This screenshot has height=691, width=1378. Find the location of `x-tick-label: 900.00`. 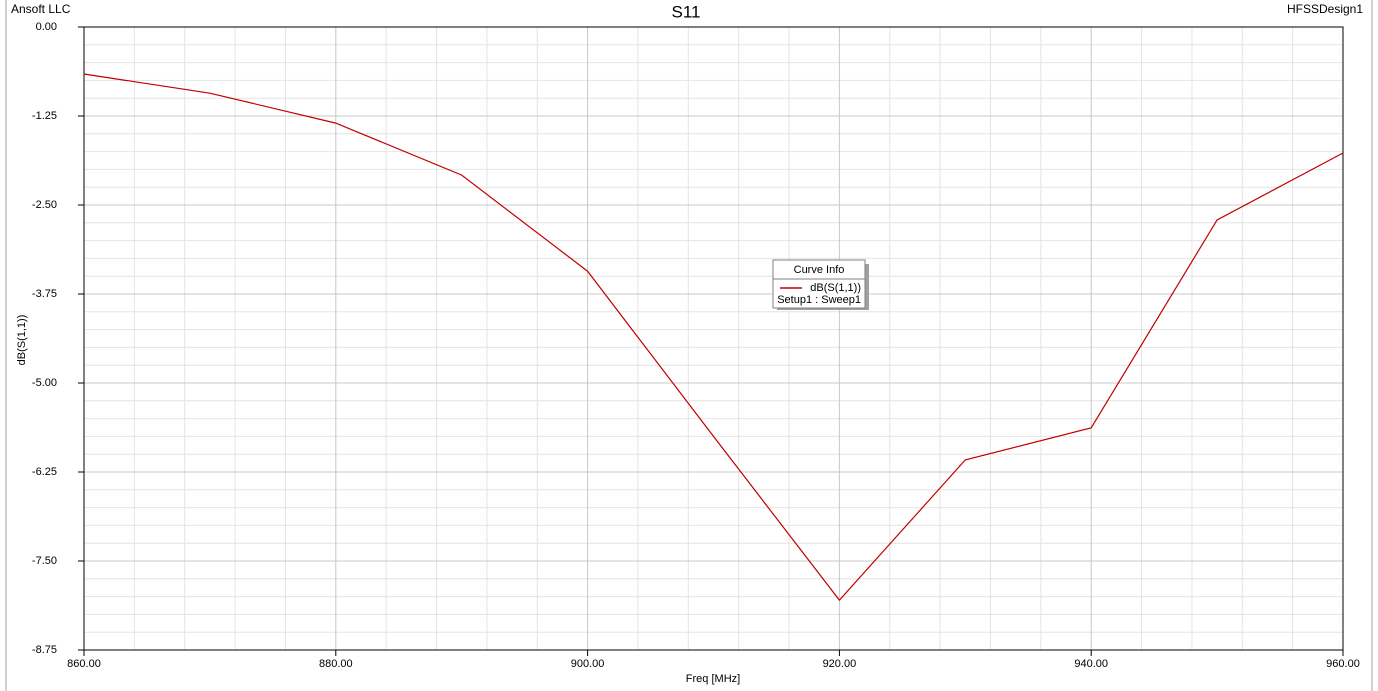

x-tick-label: 900.00 is located at coordinates (588, 664).